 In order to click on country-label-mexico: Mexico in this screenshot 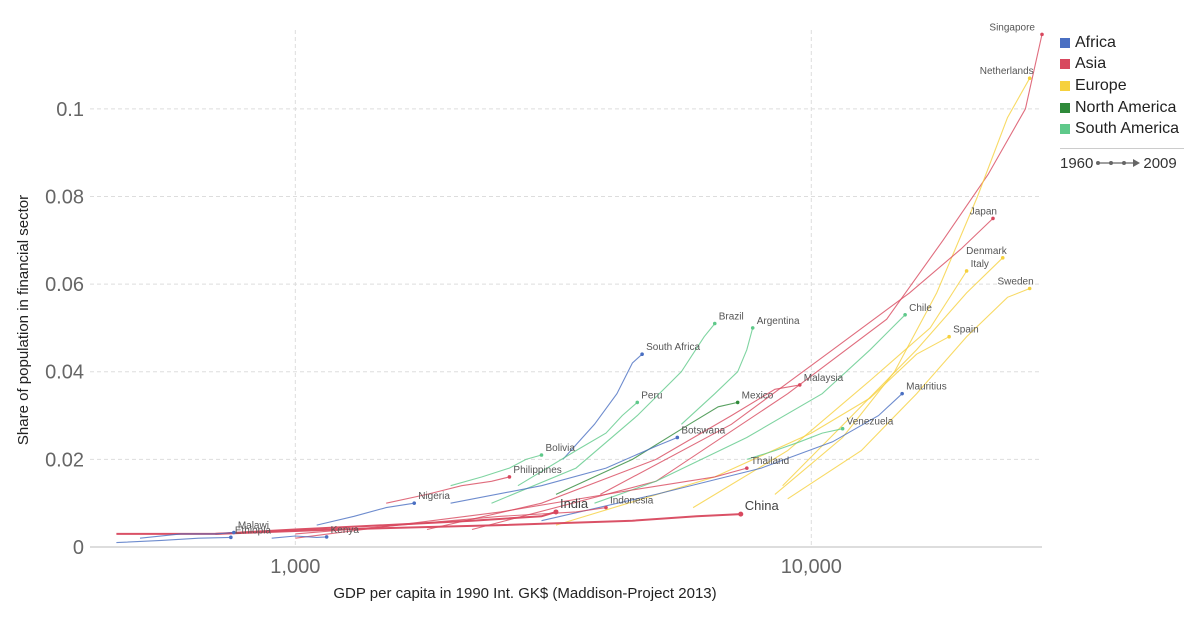, I will do `click(758, 395)`.